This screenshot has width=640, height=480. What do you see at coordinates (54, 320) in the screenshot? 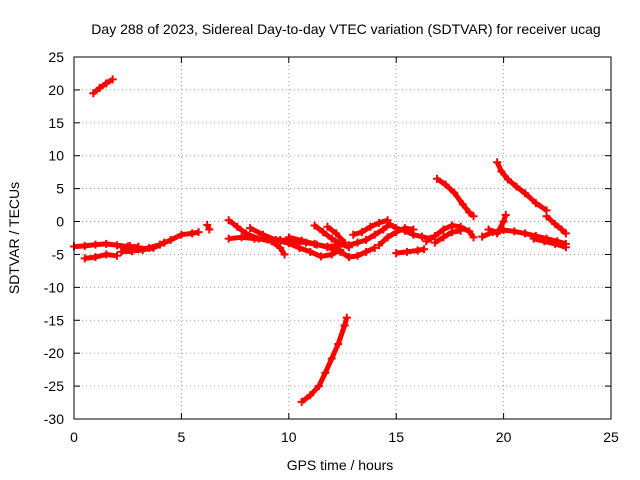
I see `y-tick-label: -15` at bounding box center [54, 320].